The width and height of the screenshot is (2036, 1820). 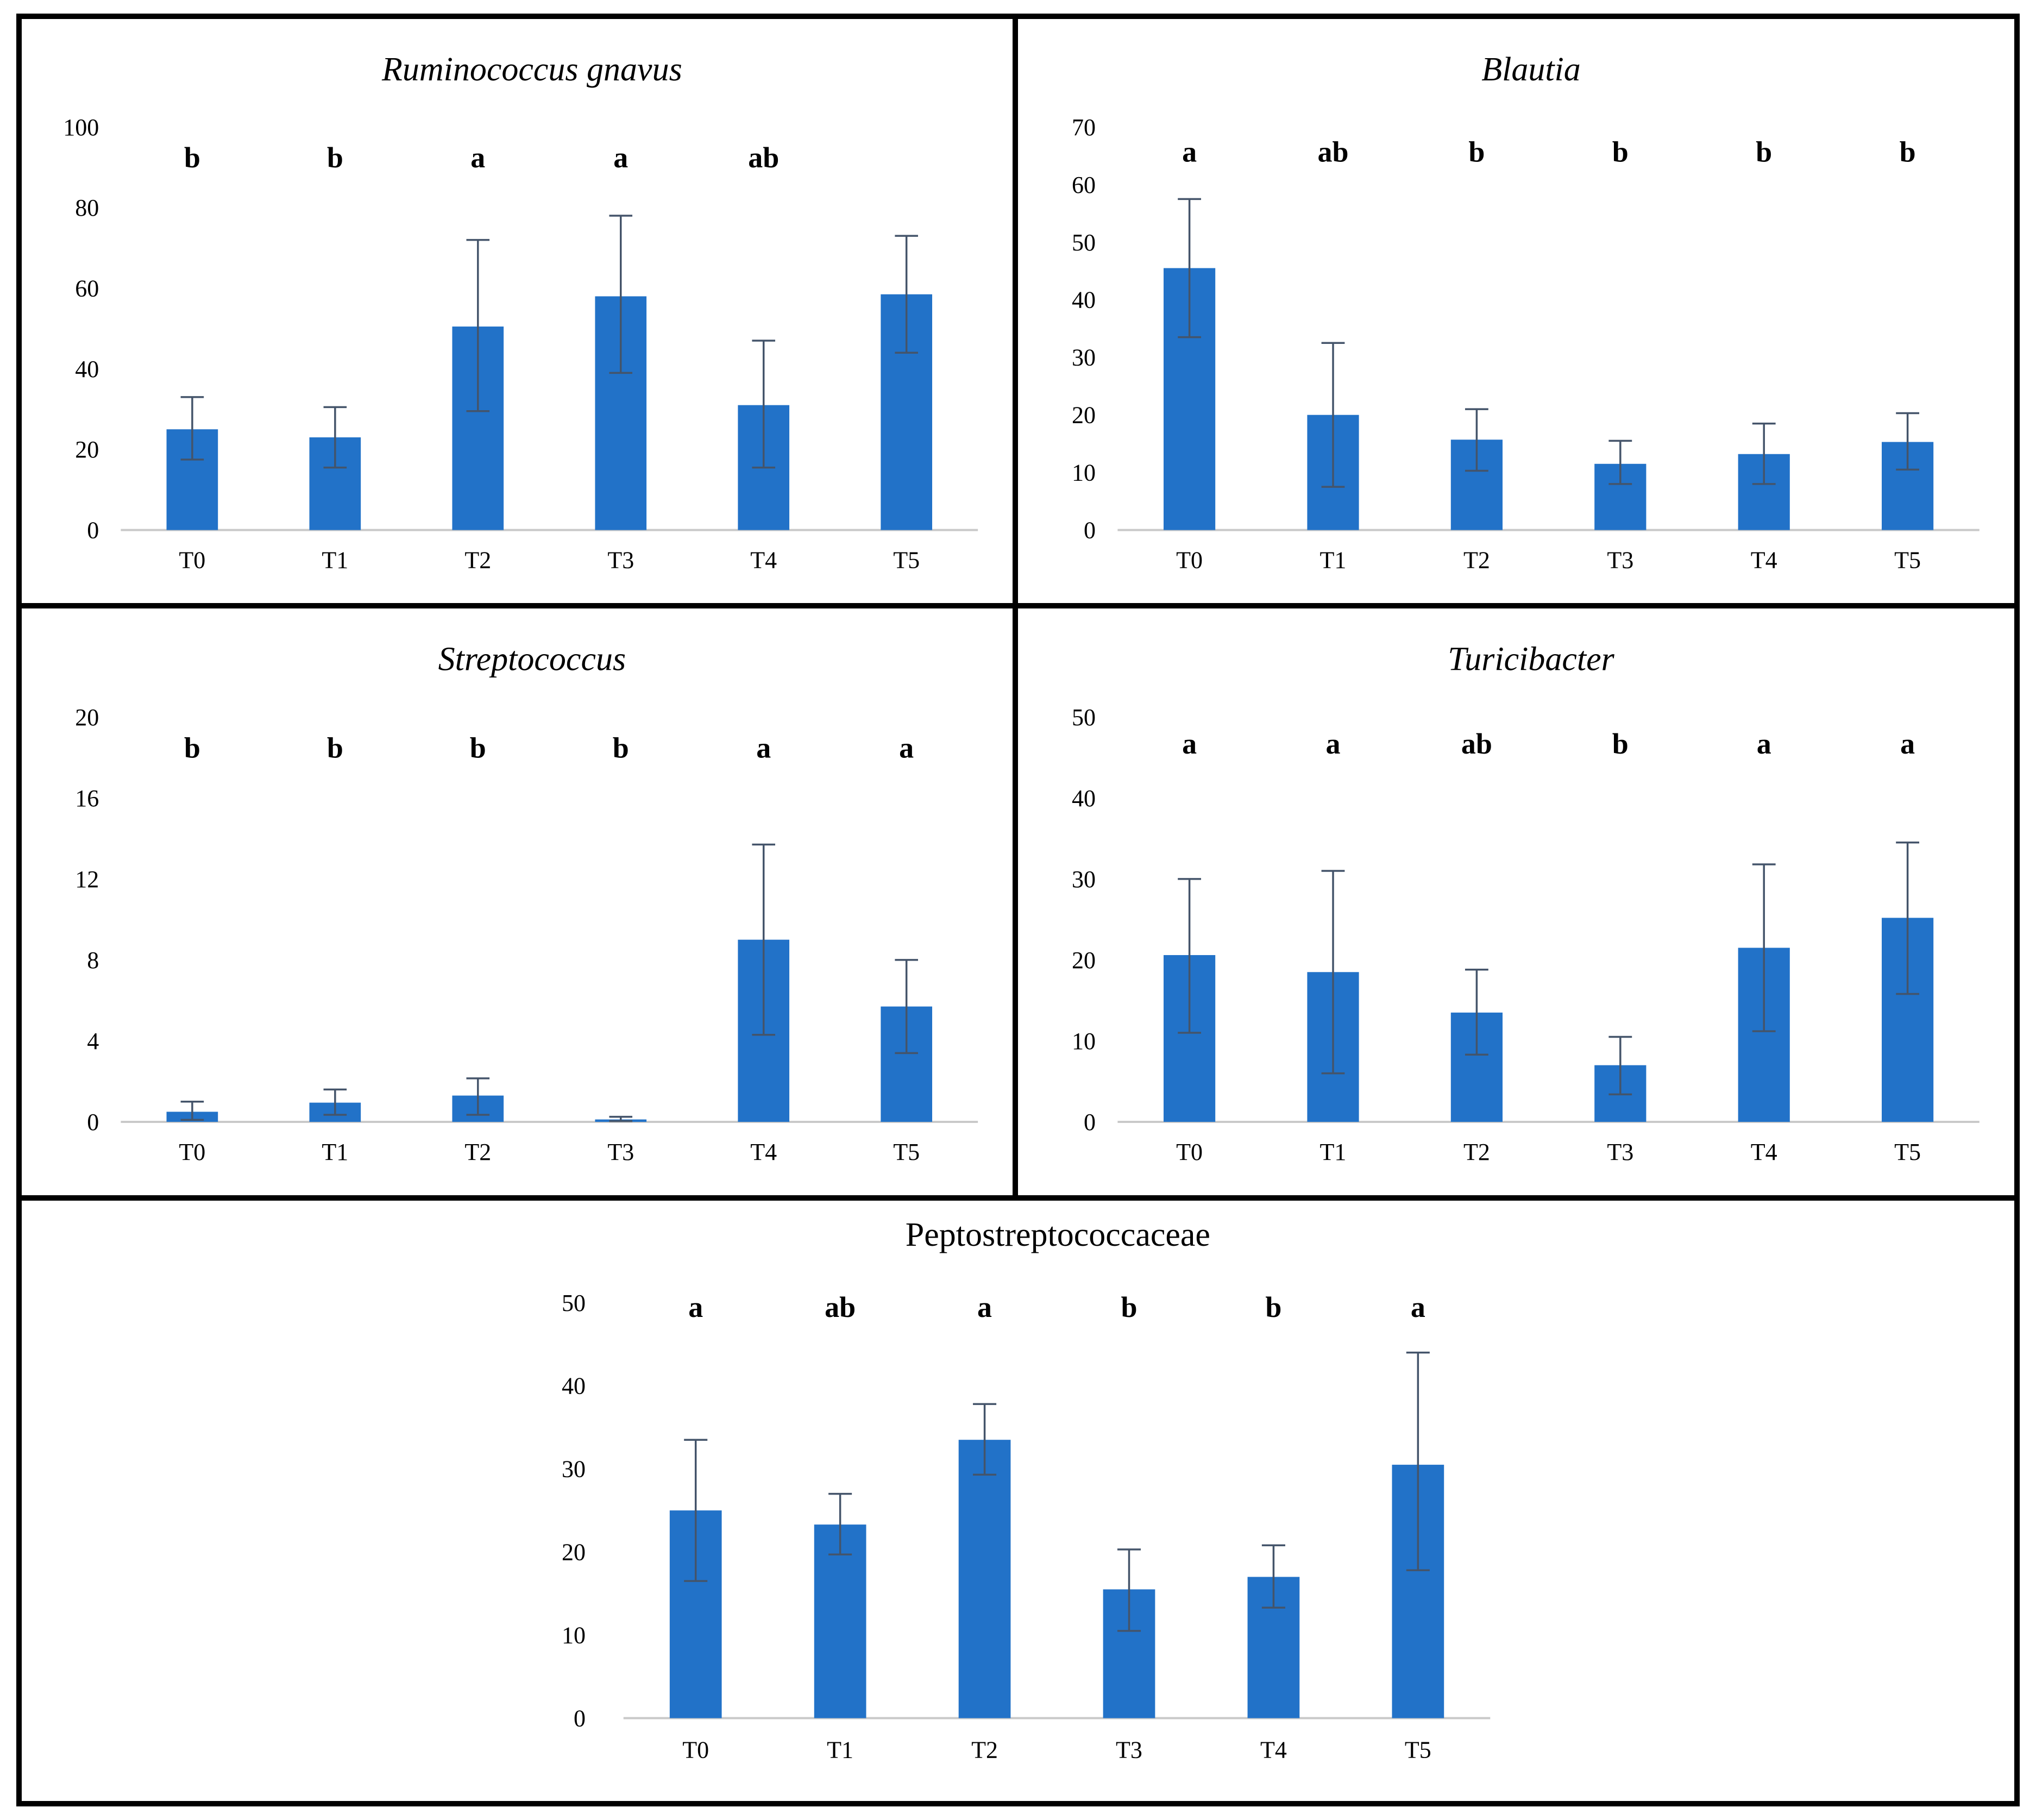 What do you see at coordinates (1476, 743) in the screenshot?
I see `sig-letter-T2: ab` at bounding box center [1476, 743].